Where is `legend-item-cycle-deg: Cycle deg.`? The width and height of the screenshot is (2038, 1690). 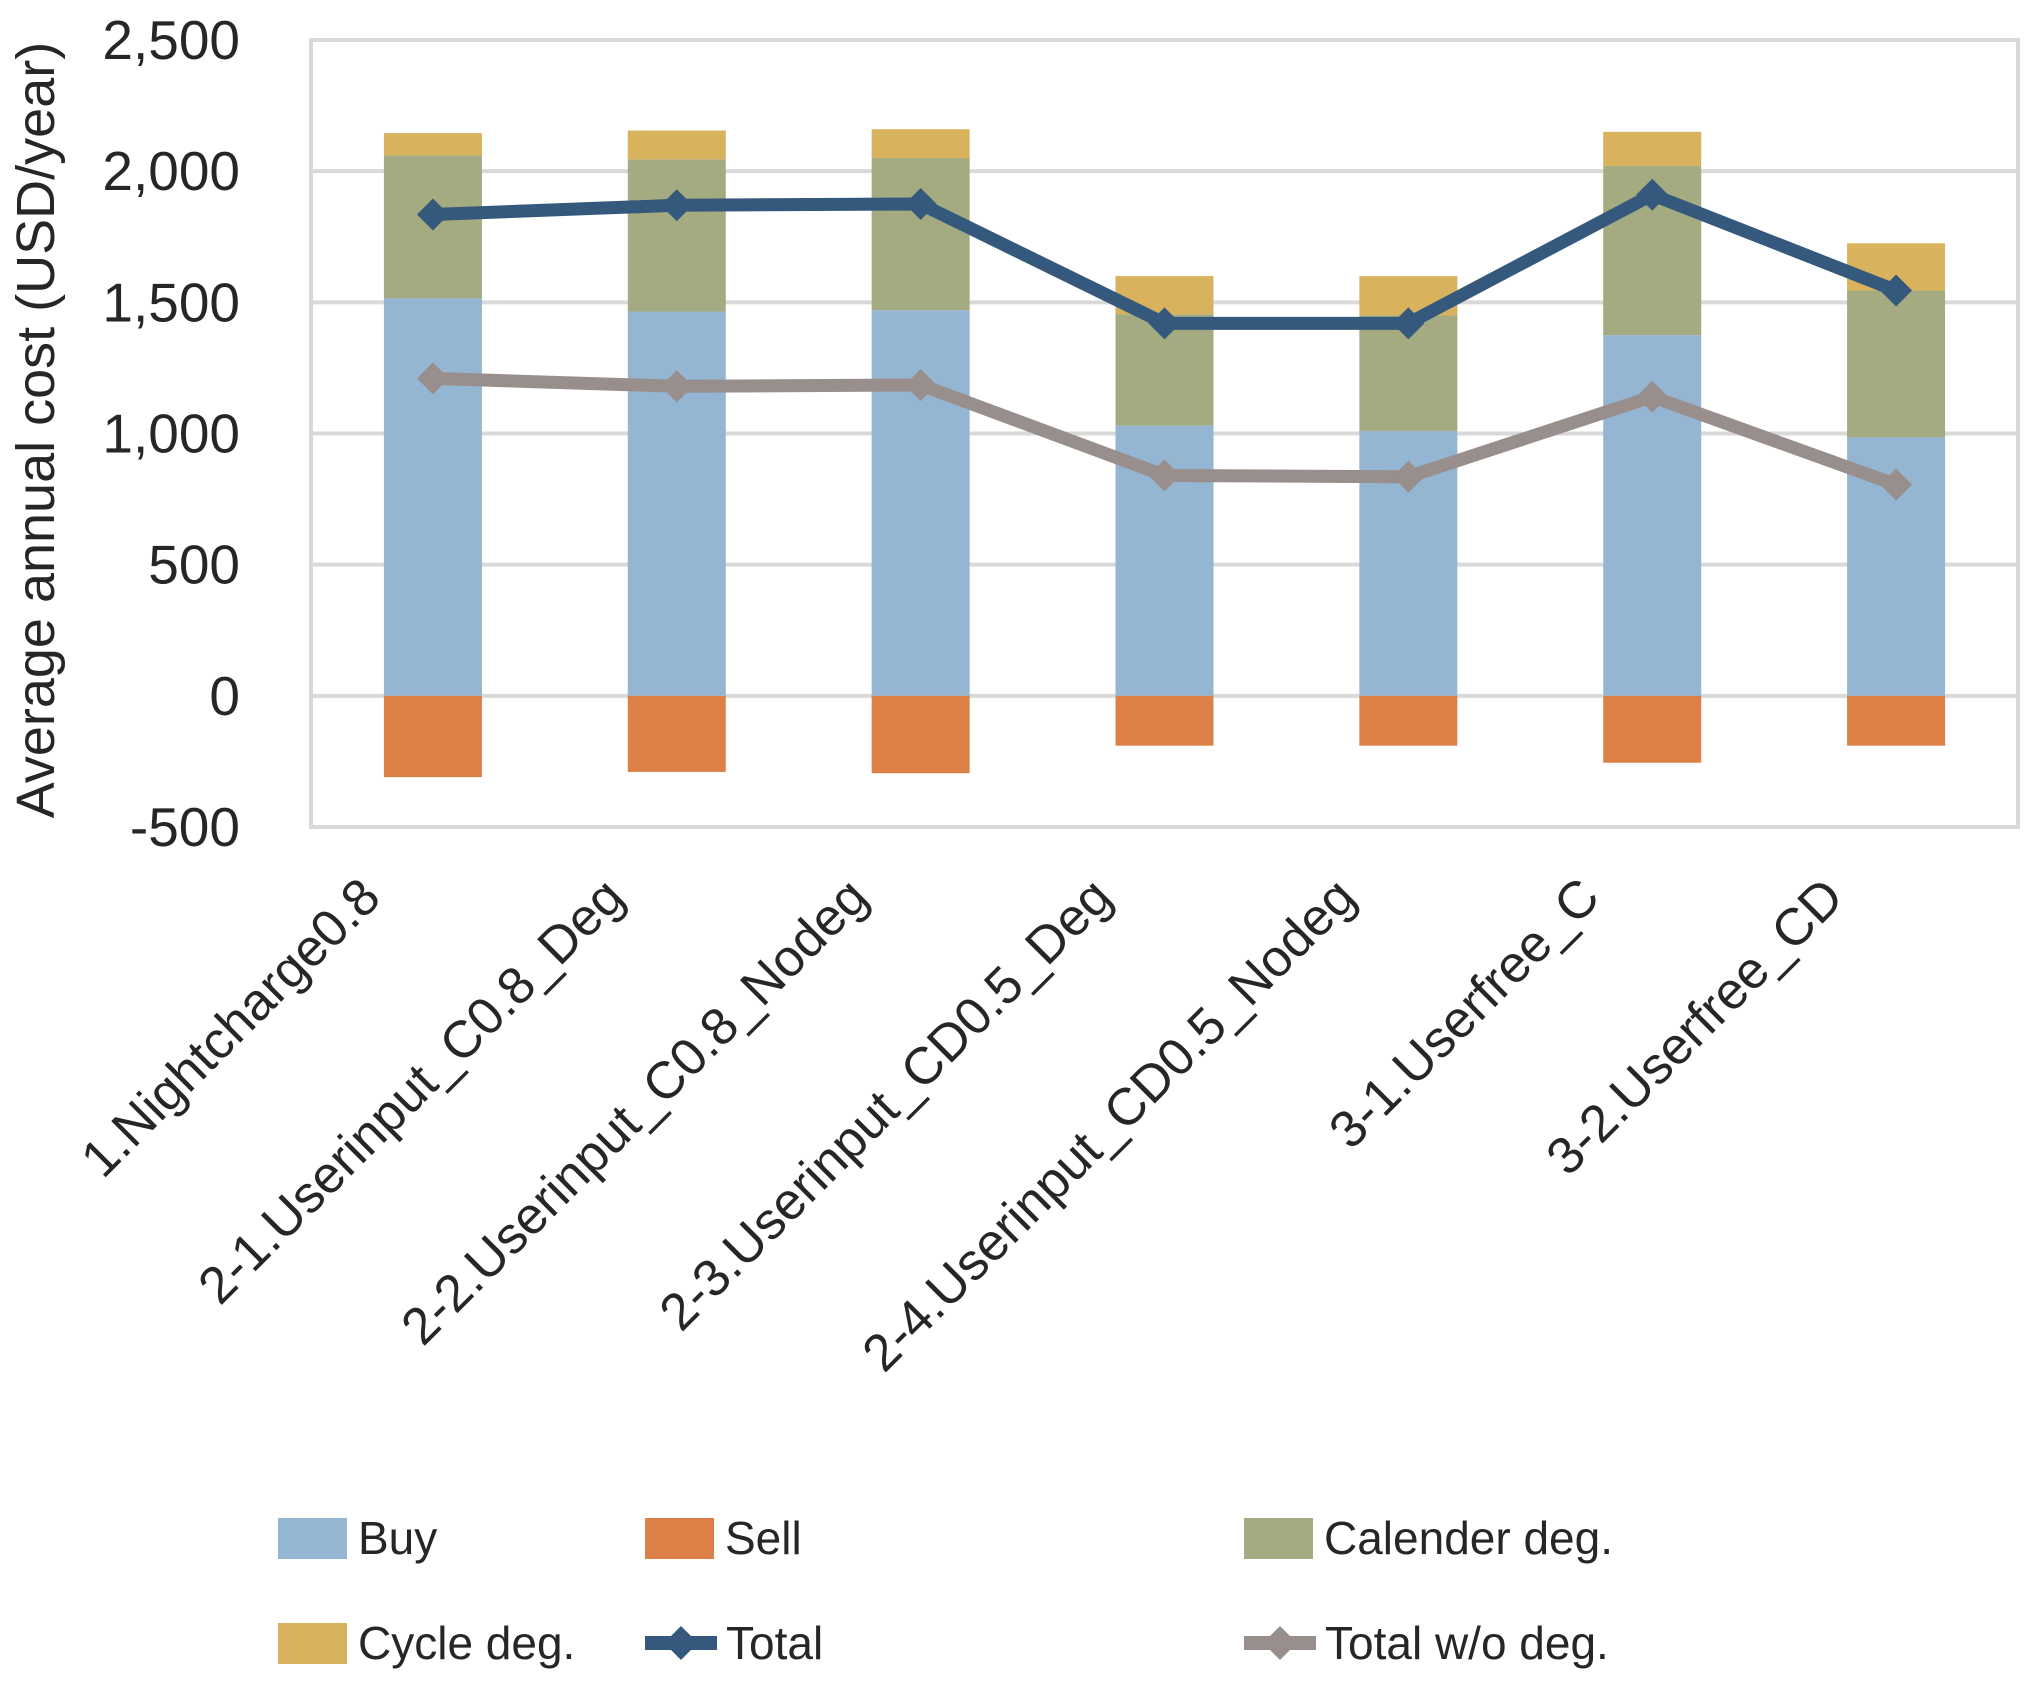 legend-item-cycle-deg: Cycle deg. is located at coordinates (426, 1643).